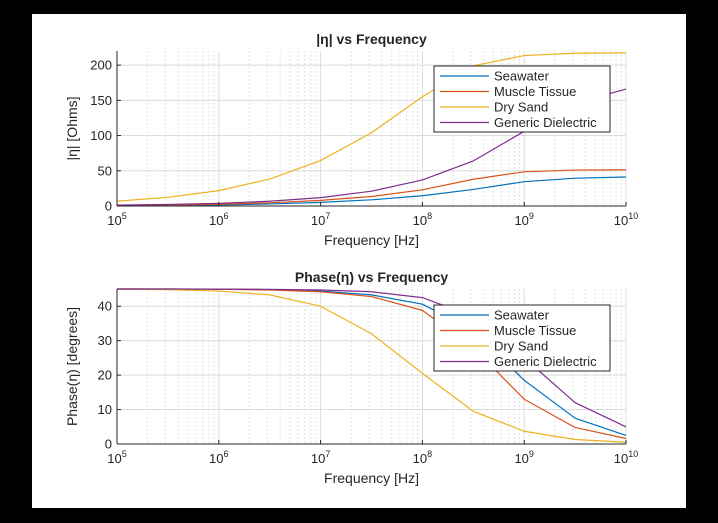 The height and width of the screenshot is (523, 718). What do you see at coordinates (105, 170) in the screenshot?
I see `y-tick-label: 50` at bounding box center [105, 170].